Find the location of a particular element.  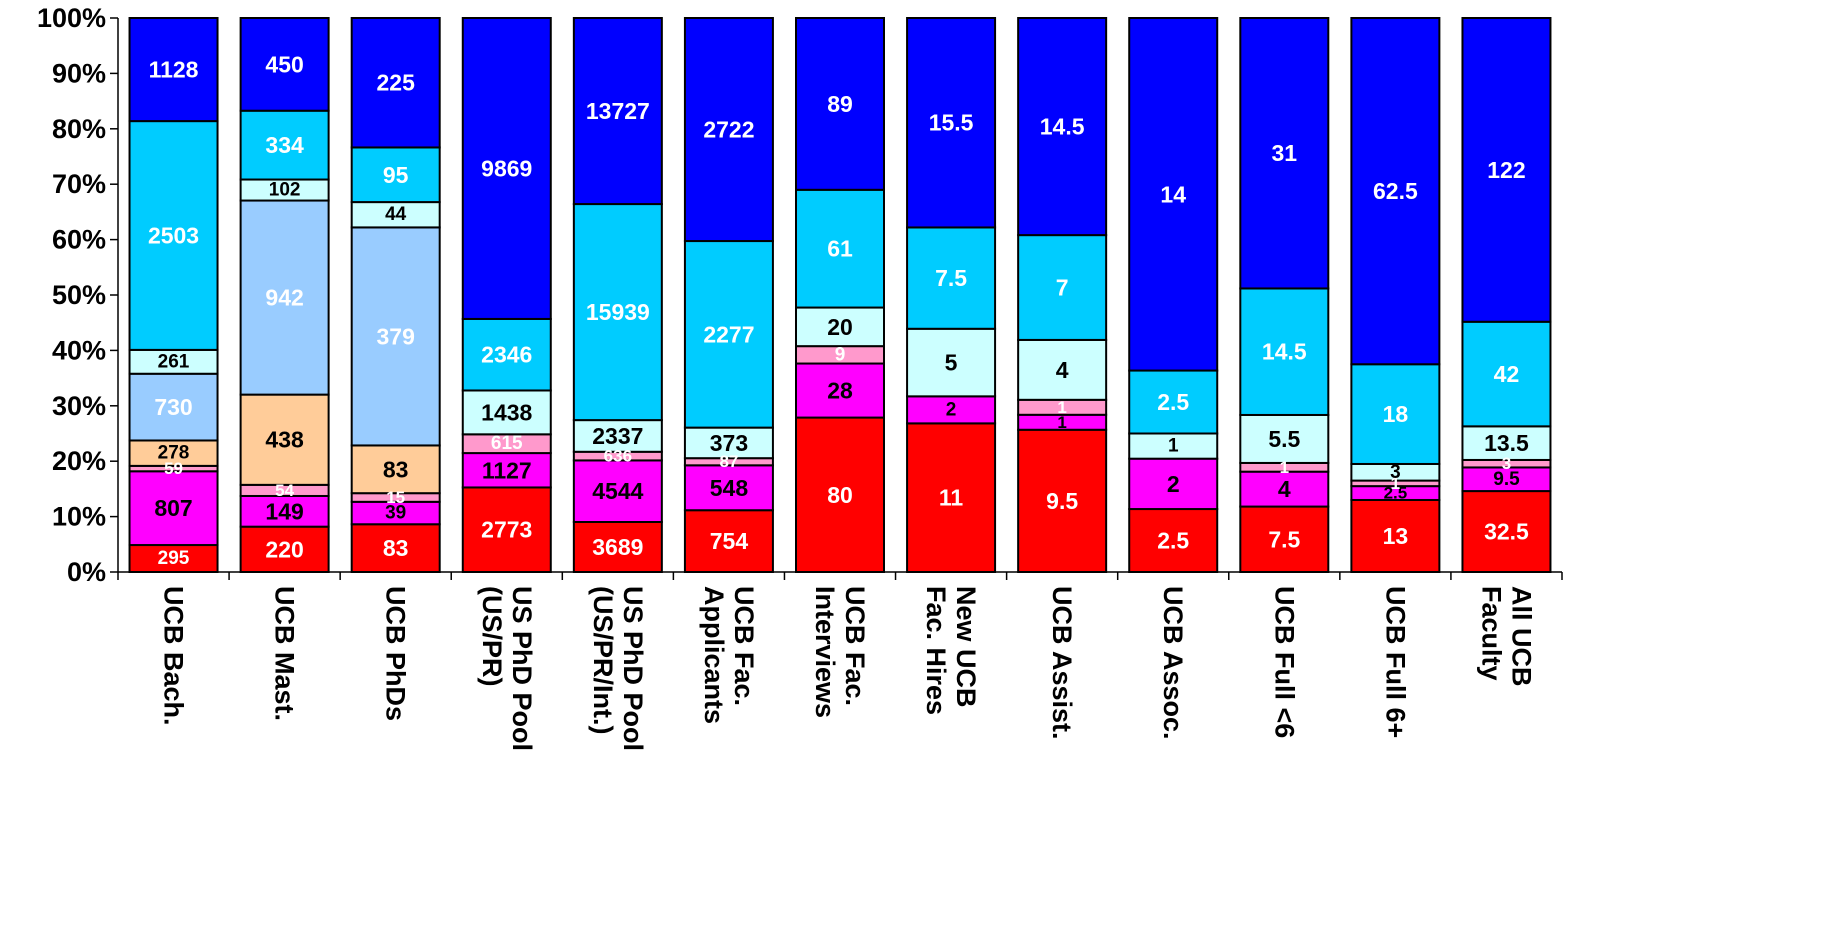

category-label-line: UCB Assoc. is located at coordinates (1173, 663).